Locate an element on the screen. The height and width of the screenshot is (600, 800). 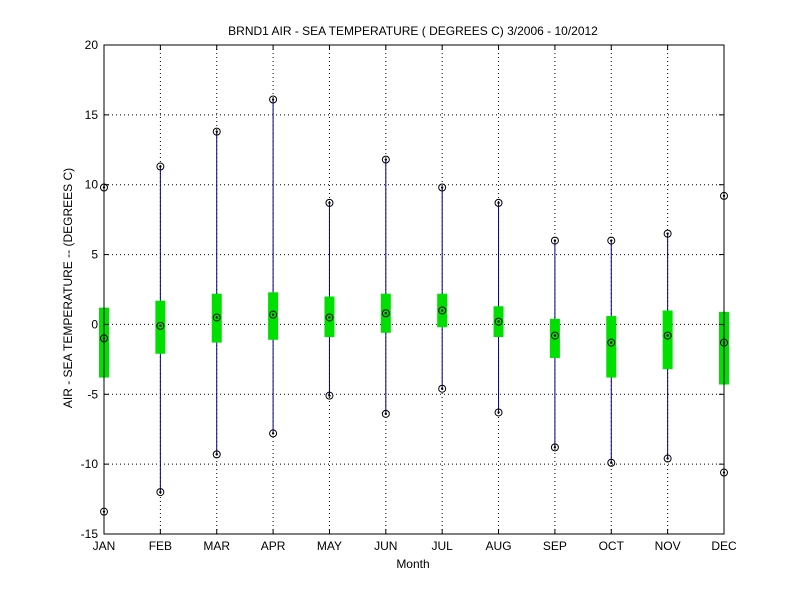
x-tick-label: SEP is located at coordinates (555, 546).